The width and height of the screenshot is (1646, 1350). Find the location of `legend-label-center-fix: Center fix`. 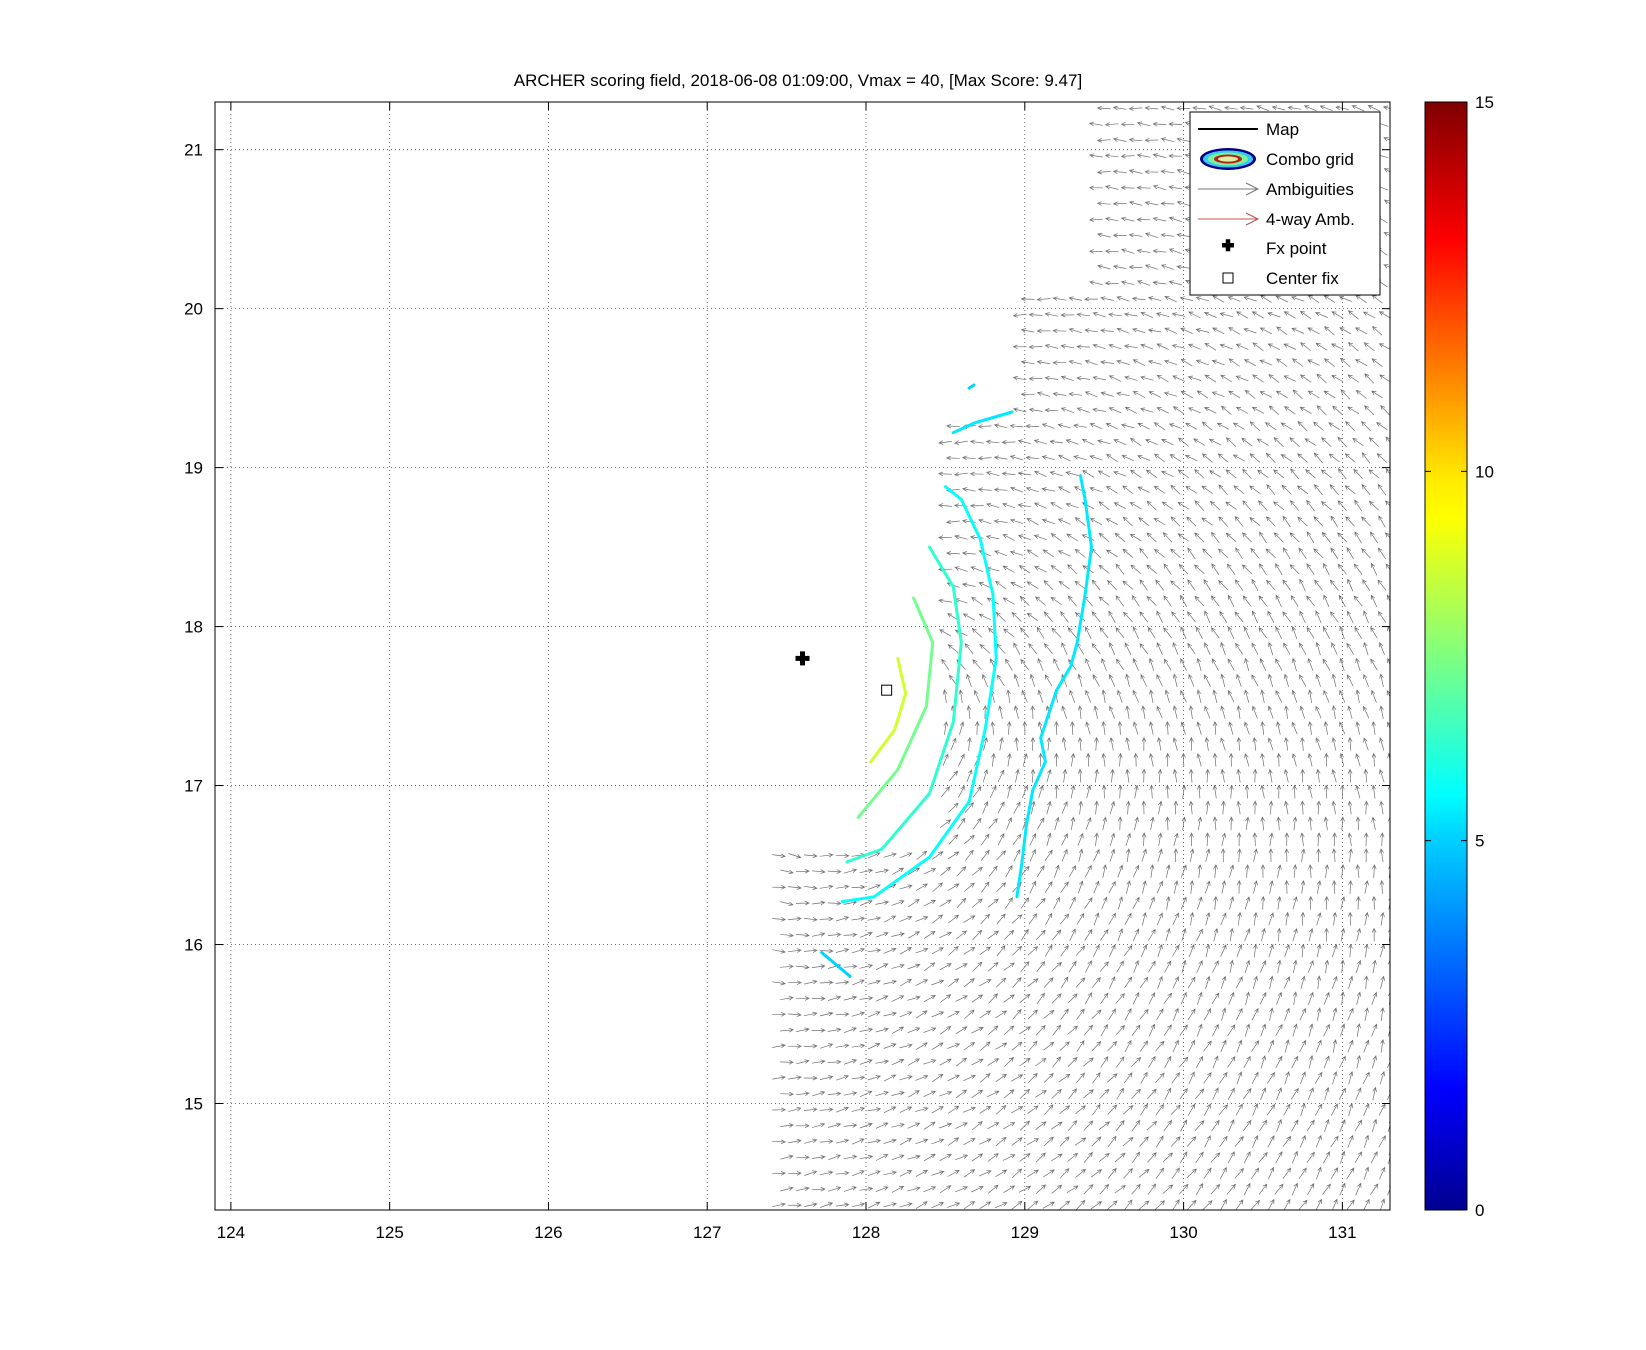

legend-label-center-fix: Center fix is located at coordinates (1302, 278).